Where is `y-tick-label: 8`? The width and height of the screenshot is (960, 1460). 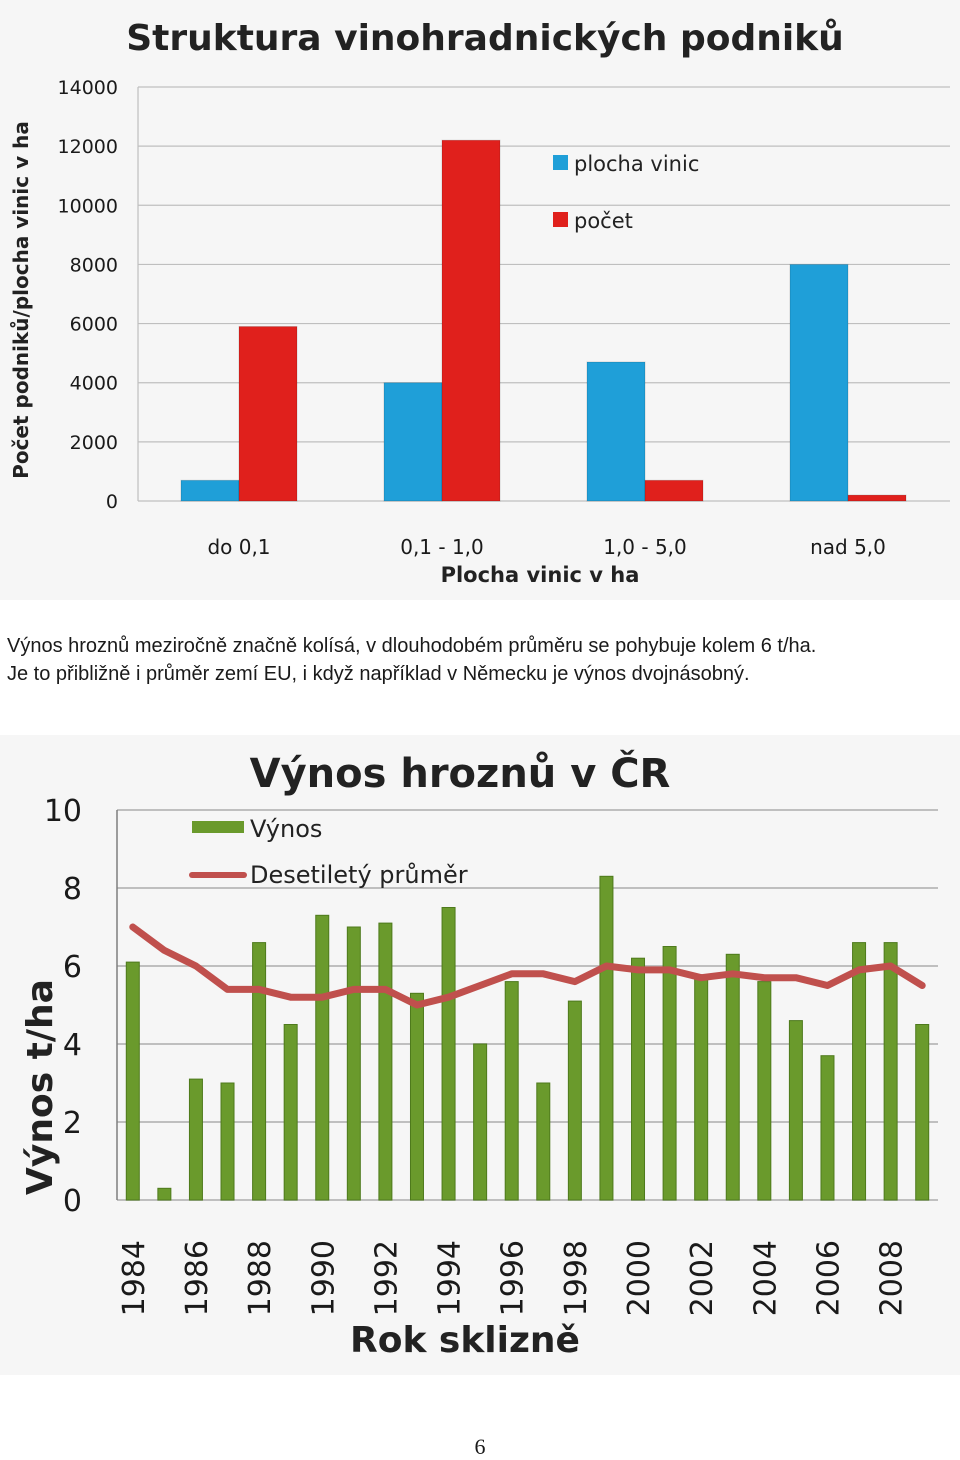 y-tick-label: 8 is located at coordinates (72, 889).